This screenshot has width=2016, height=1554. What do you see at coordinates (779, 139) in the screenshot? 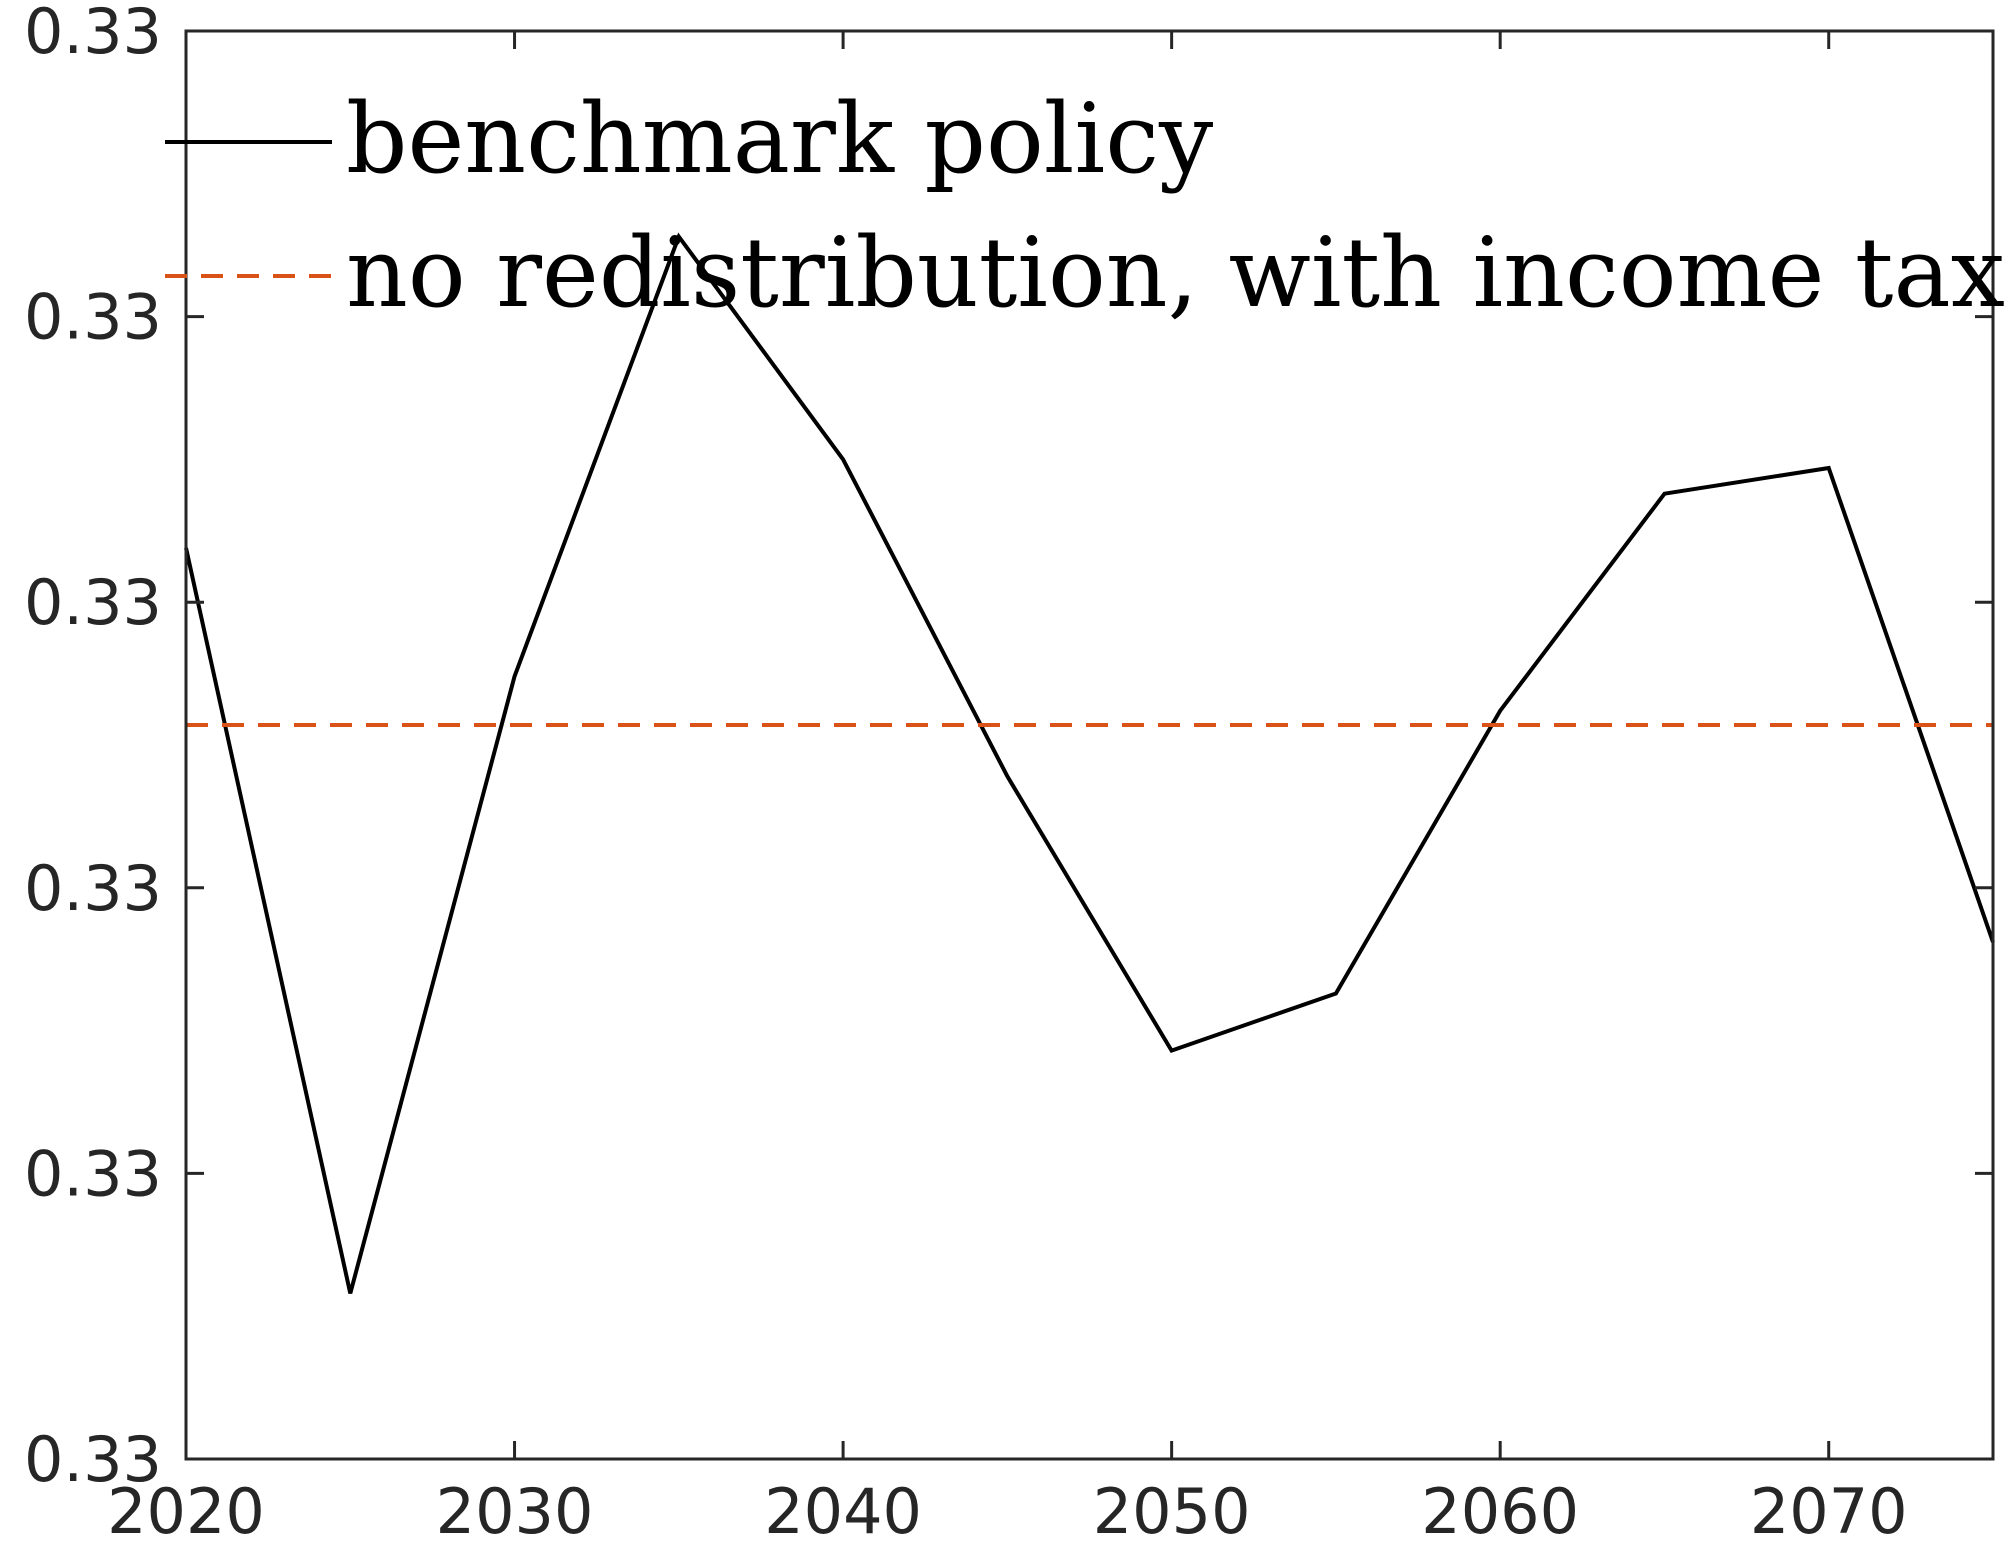
I see `legend-label-benchmark-policy: benchmark policy` at bounding box center [779, 139].